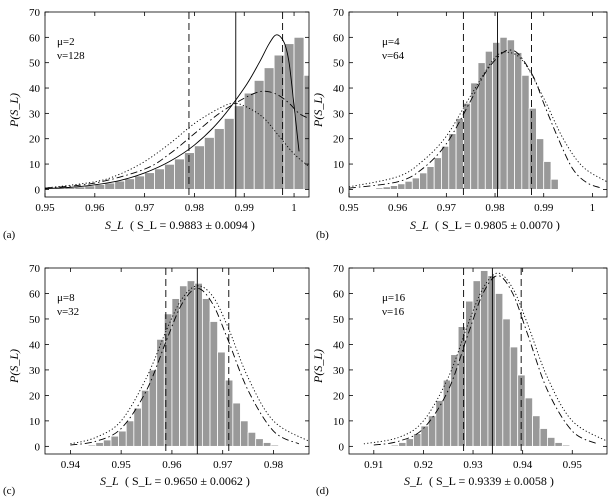 This screenshot has height=500, width=613. What do you see at coordinates (9, 235) in the screenshot?
I see `panel-label: (a)` at bounding box center [9, 235].